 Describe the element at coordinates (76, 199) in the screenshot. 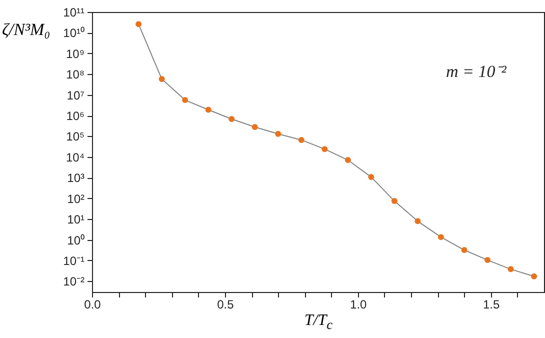

I see `y-tick-label: 10²` at that location.